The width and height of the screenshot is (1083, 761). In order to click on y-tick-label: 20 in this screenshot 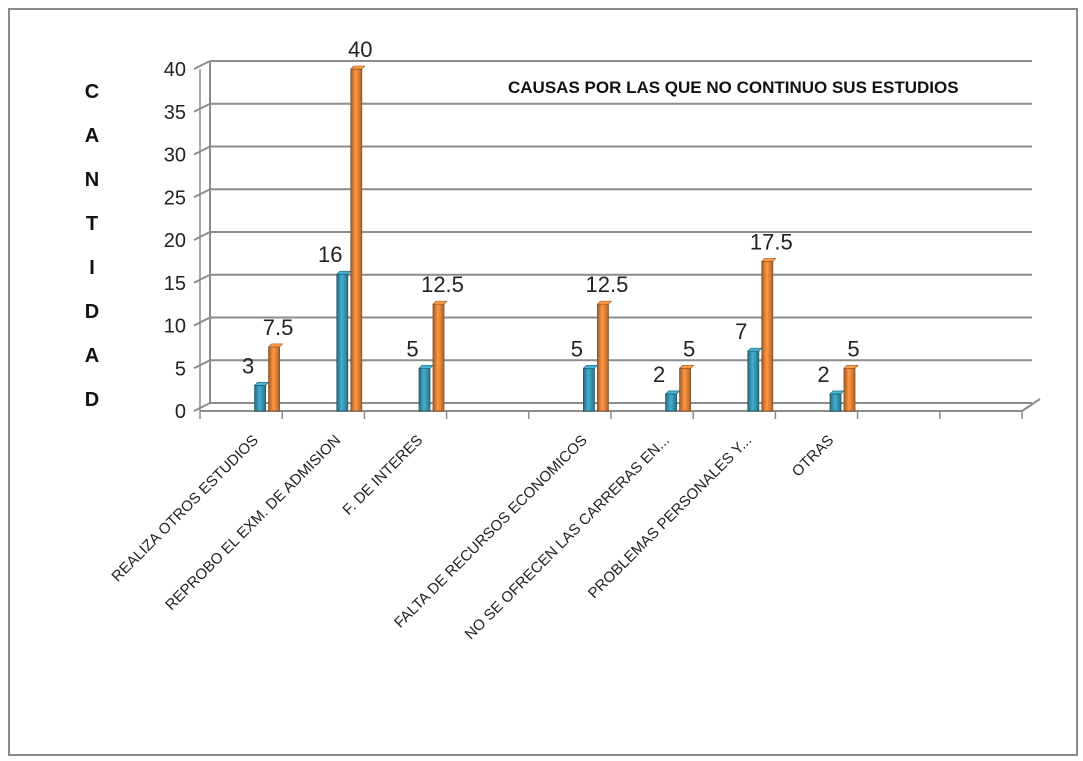, I will do `click(175, 241)`.